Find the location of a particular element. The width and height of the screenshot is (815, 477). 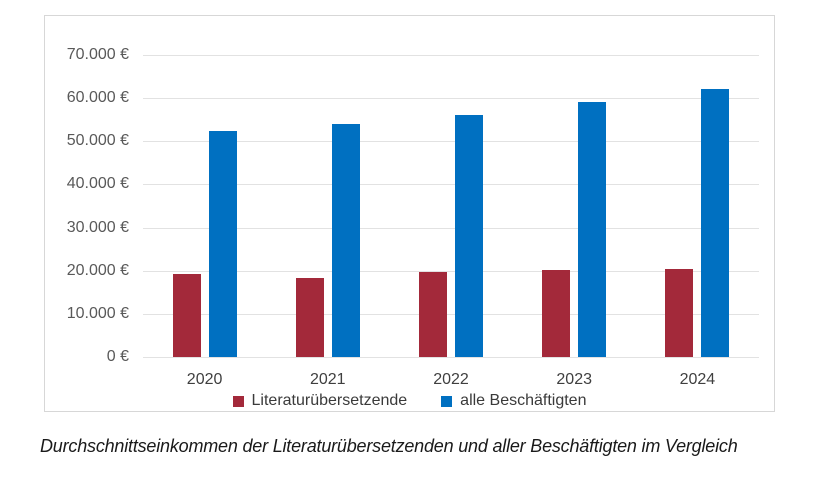

legend-item: alle Beschäftigten is located at coordinates (513, 401).